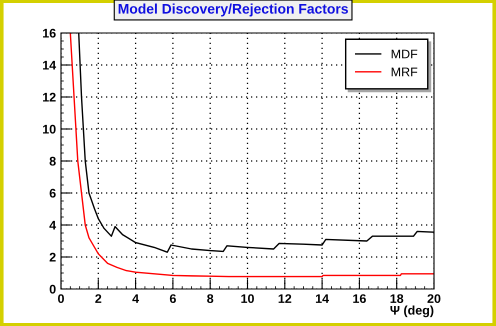 This screenshot has width=496, height=326. What do you see at coordinates (49, 97) in the screenshot?
I see `y-tick-label: 12` at bounding box center [49, 97].